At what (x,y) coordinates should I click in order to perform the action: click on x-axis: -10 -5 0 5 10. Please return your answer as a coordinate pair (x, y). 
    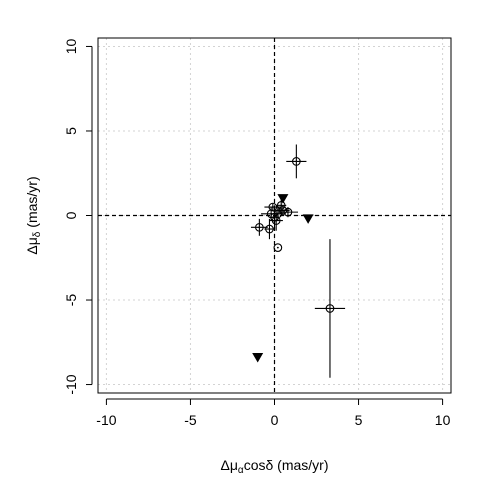
    Looking at the image, I should click on (273, 413).